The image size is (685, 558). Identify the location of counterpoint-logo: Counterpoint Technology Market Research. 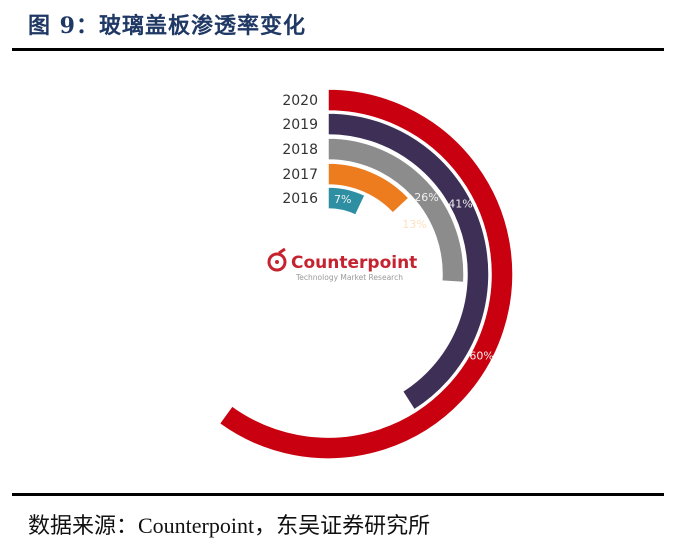
(342, 264).